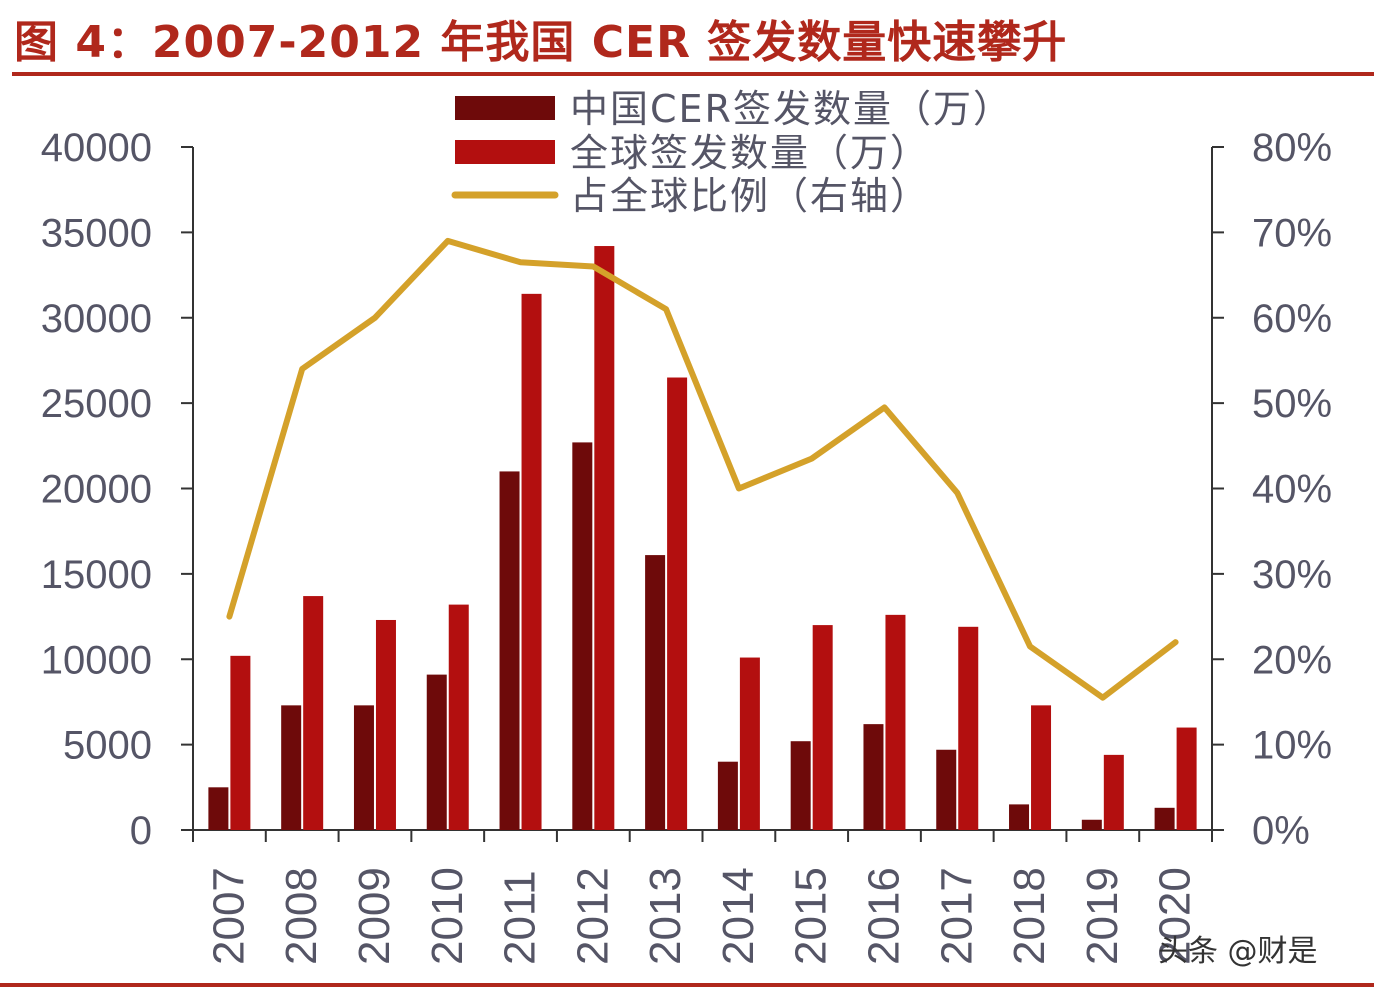 This screenshot has height=992, width=1374. Describe the element at coordinates (1292, 319) in the screenshot. I see `right-axis-tick-label: 60%` at that location.